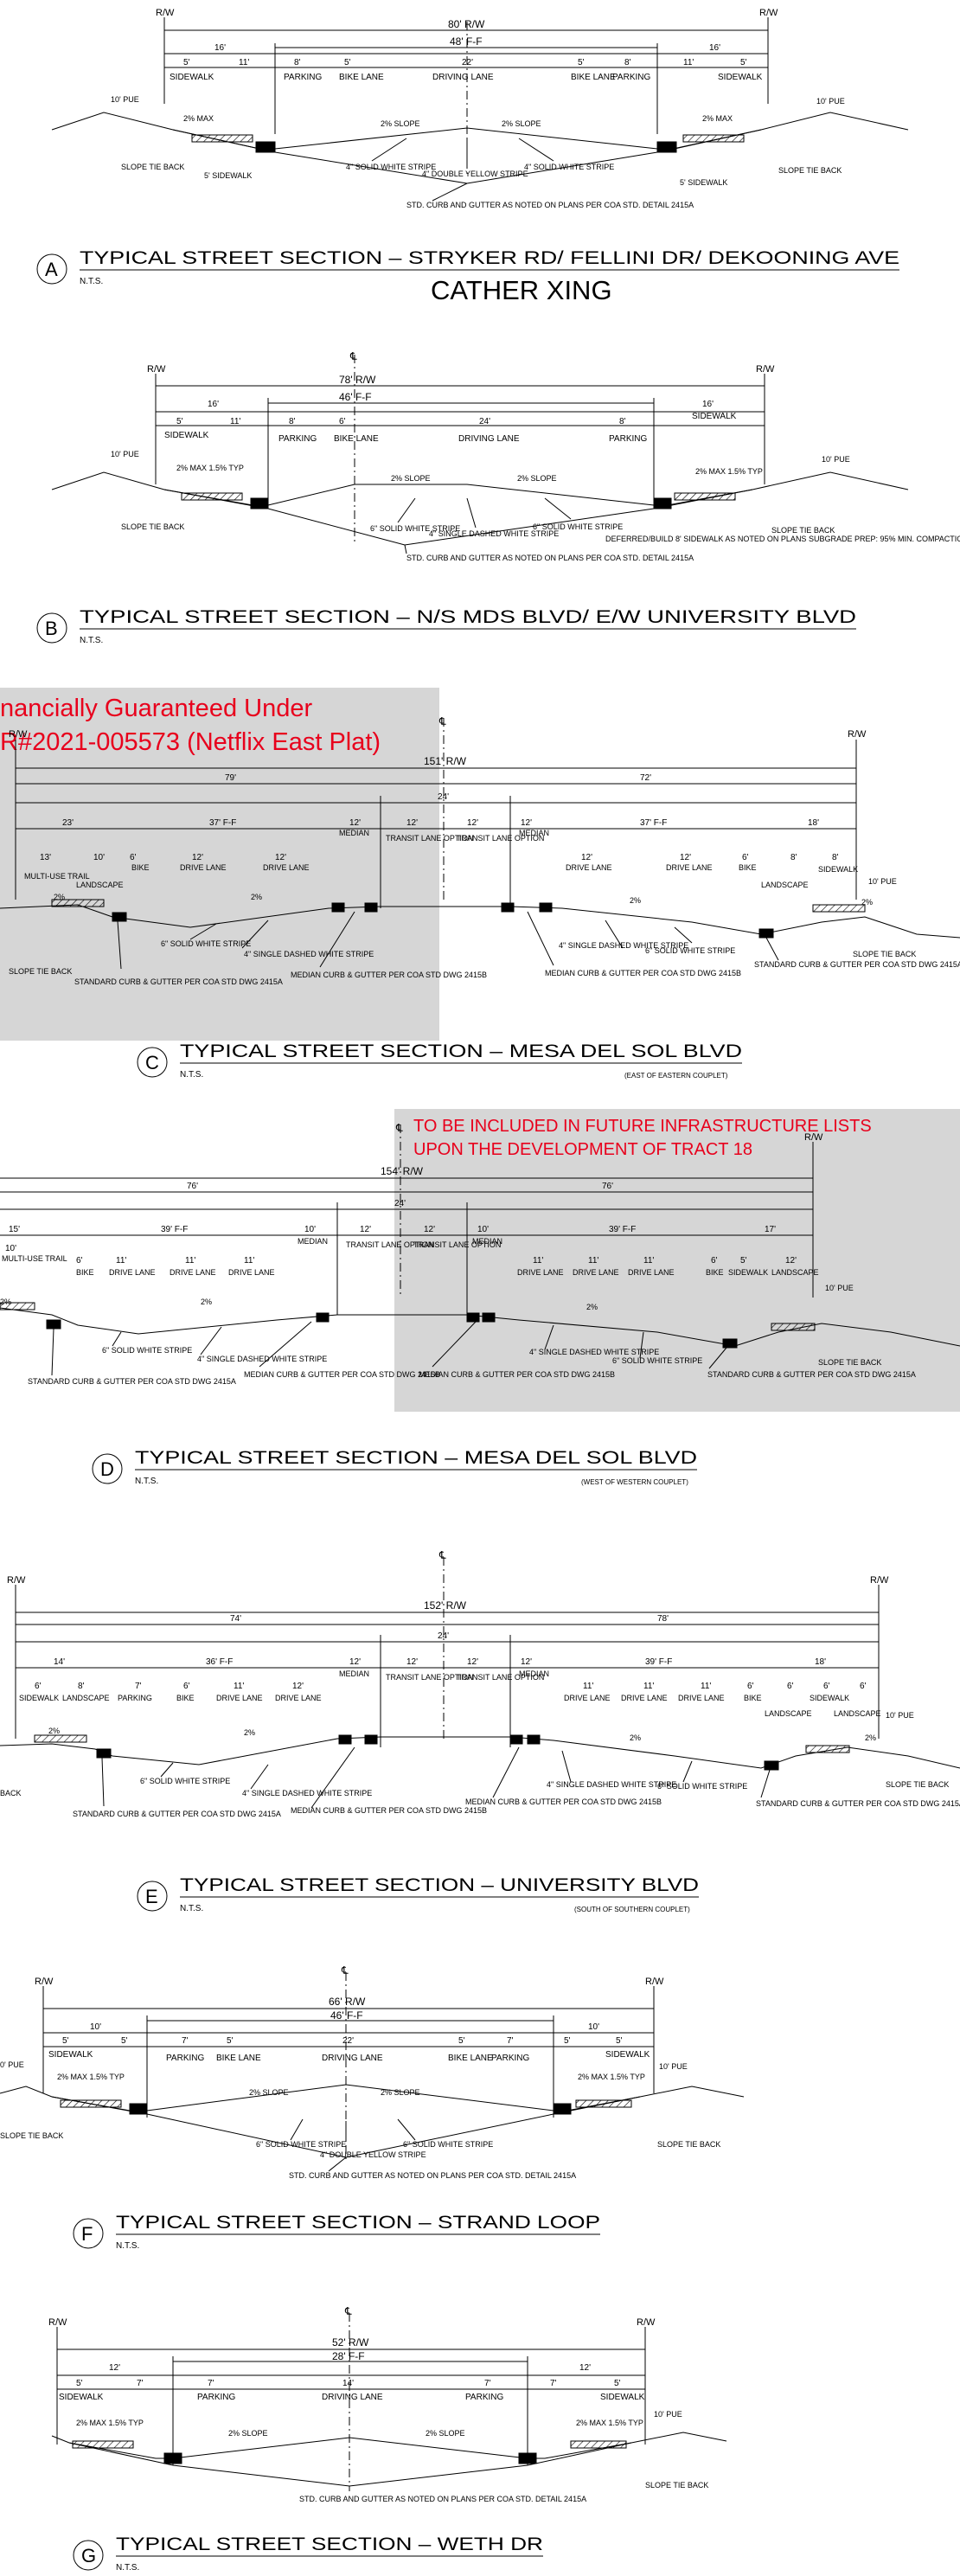 The width and height of the screenshot is (960, 2576). What do you see at coordinates (358, 2223) in the screenshot?
I see `section-f-title: TYPICAL STREET SECTION – STRAND LOOP` at bounding box center [358, 2223].